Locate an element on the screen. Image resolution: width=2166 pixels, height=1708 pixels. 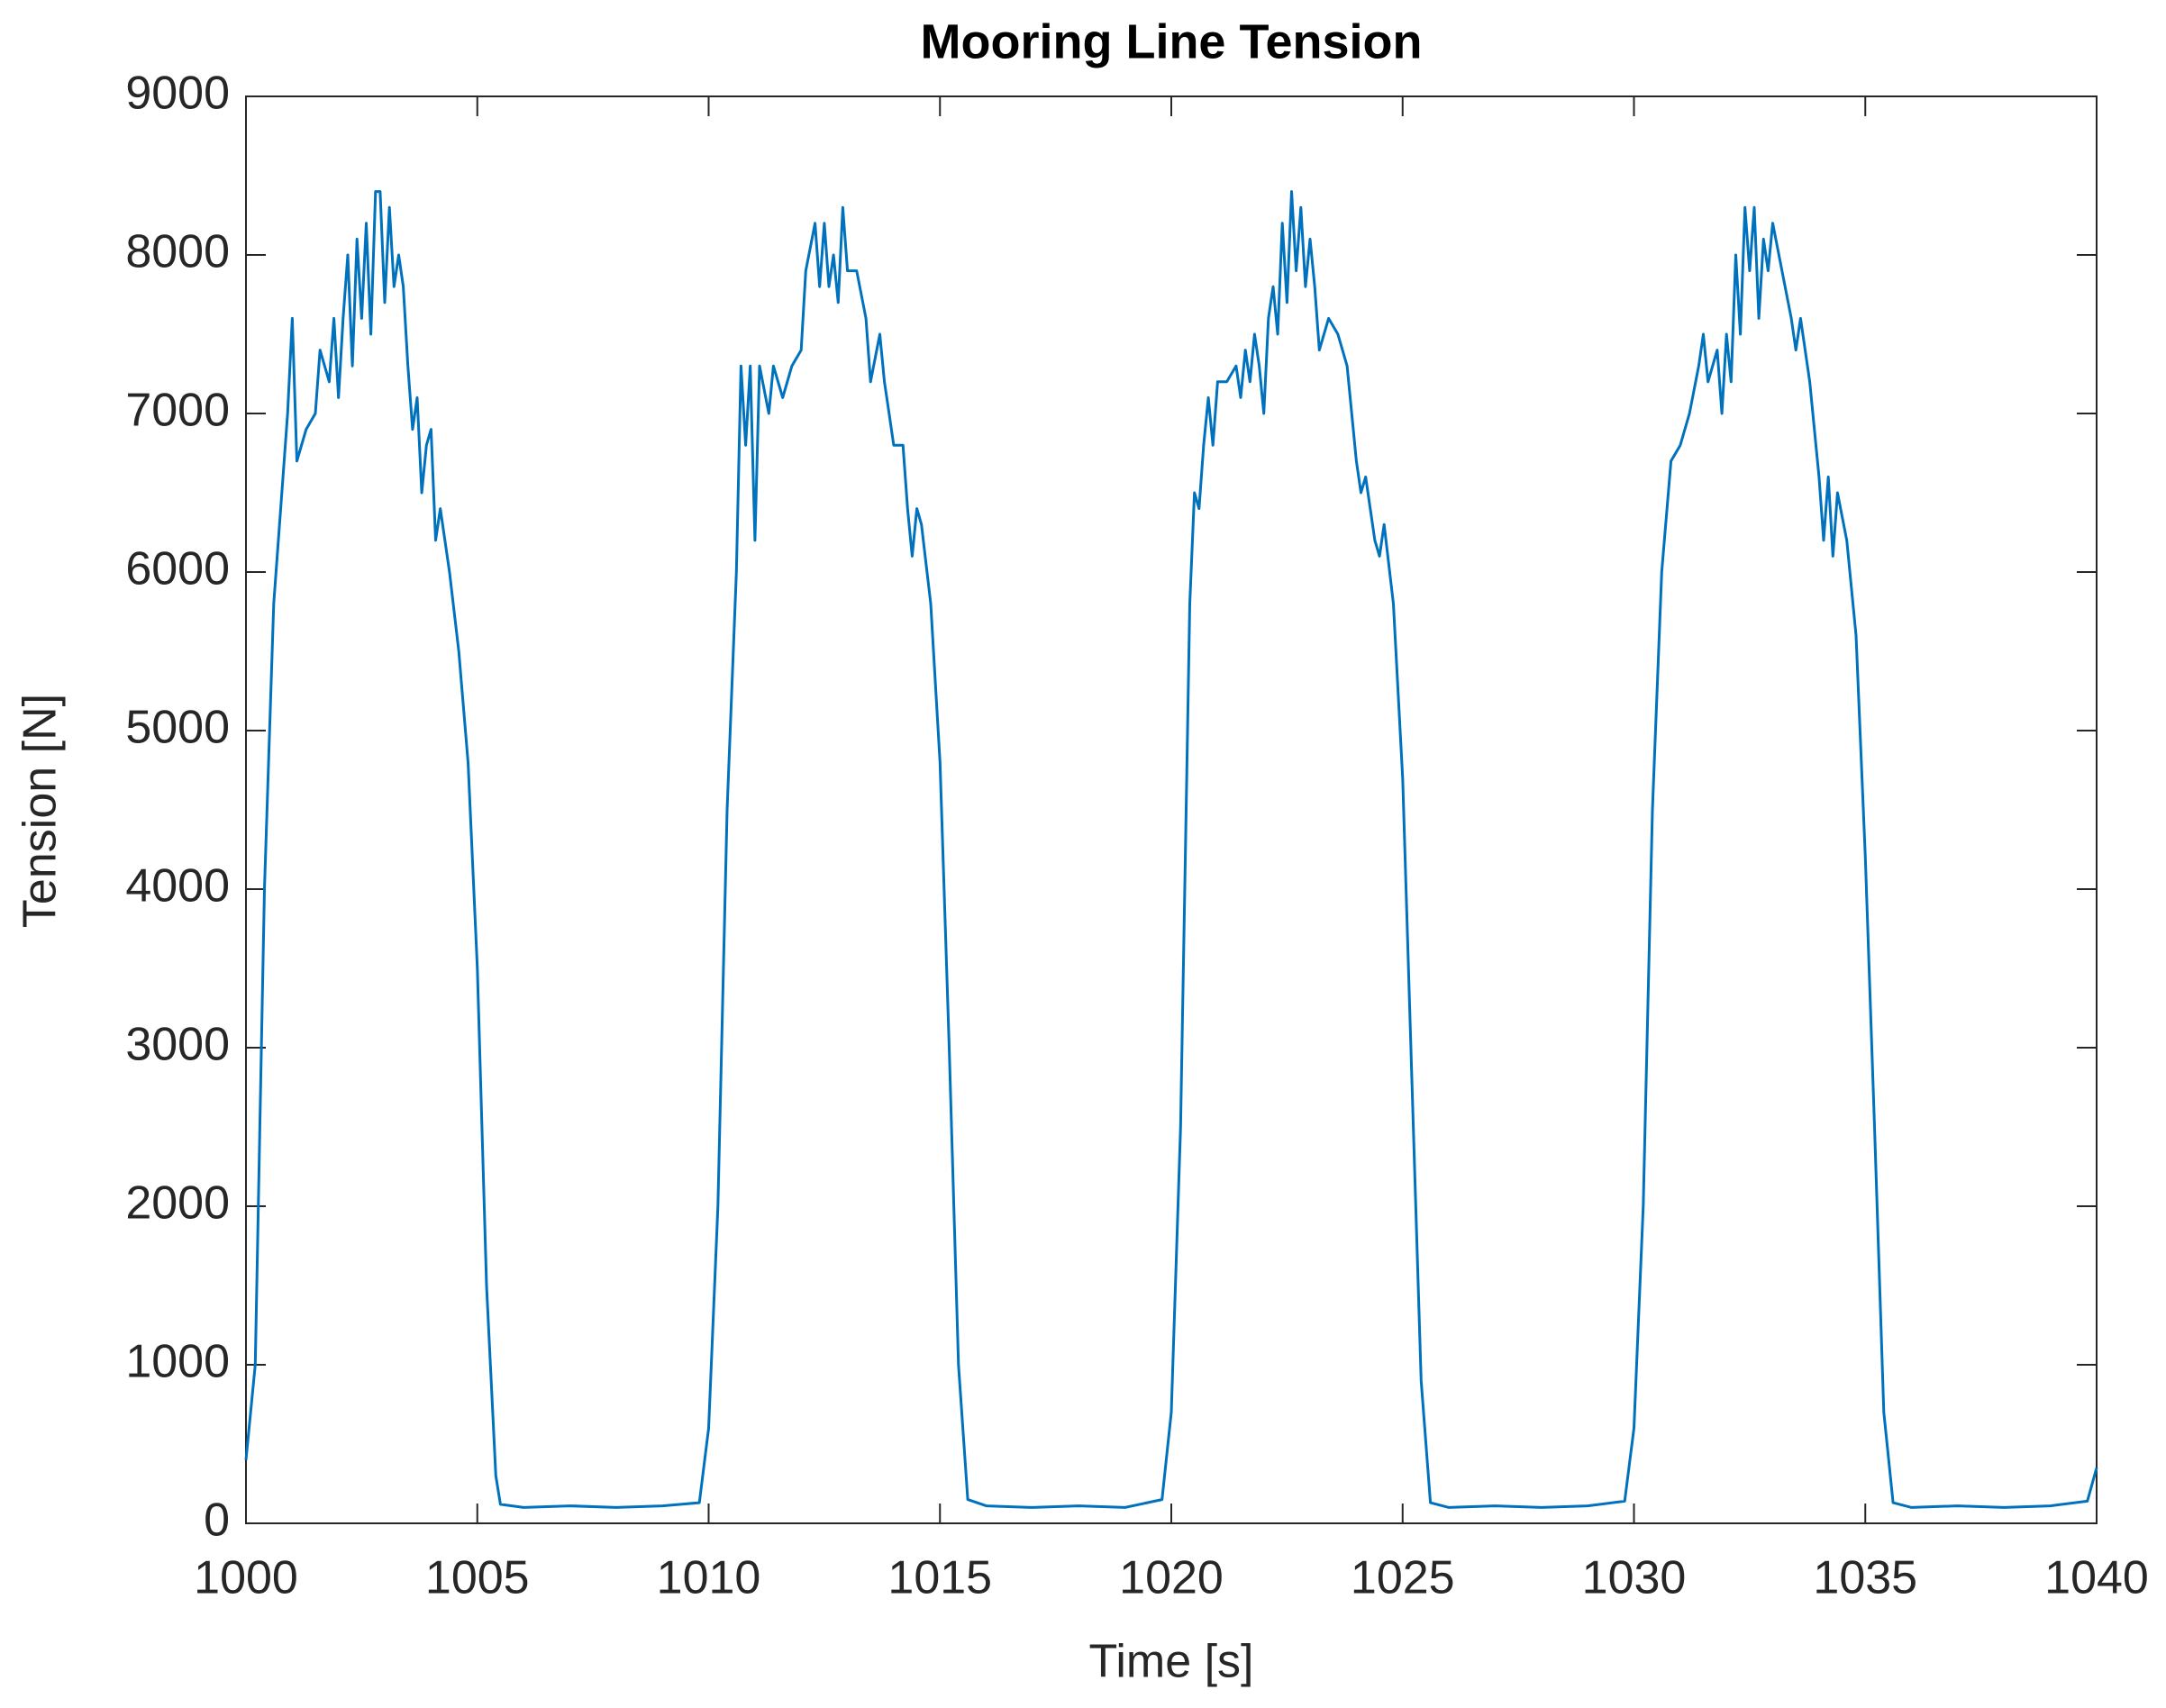
y-tick-label: 6000 is located at coordinates (177, 569).